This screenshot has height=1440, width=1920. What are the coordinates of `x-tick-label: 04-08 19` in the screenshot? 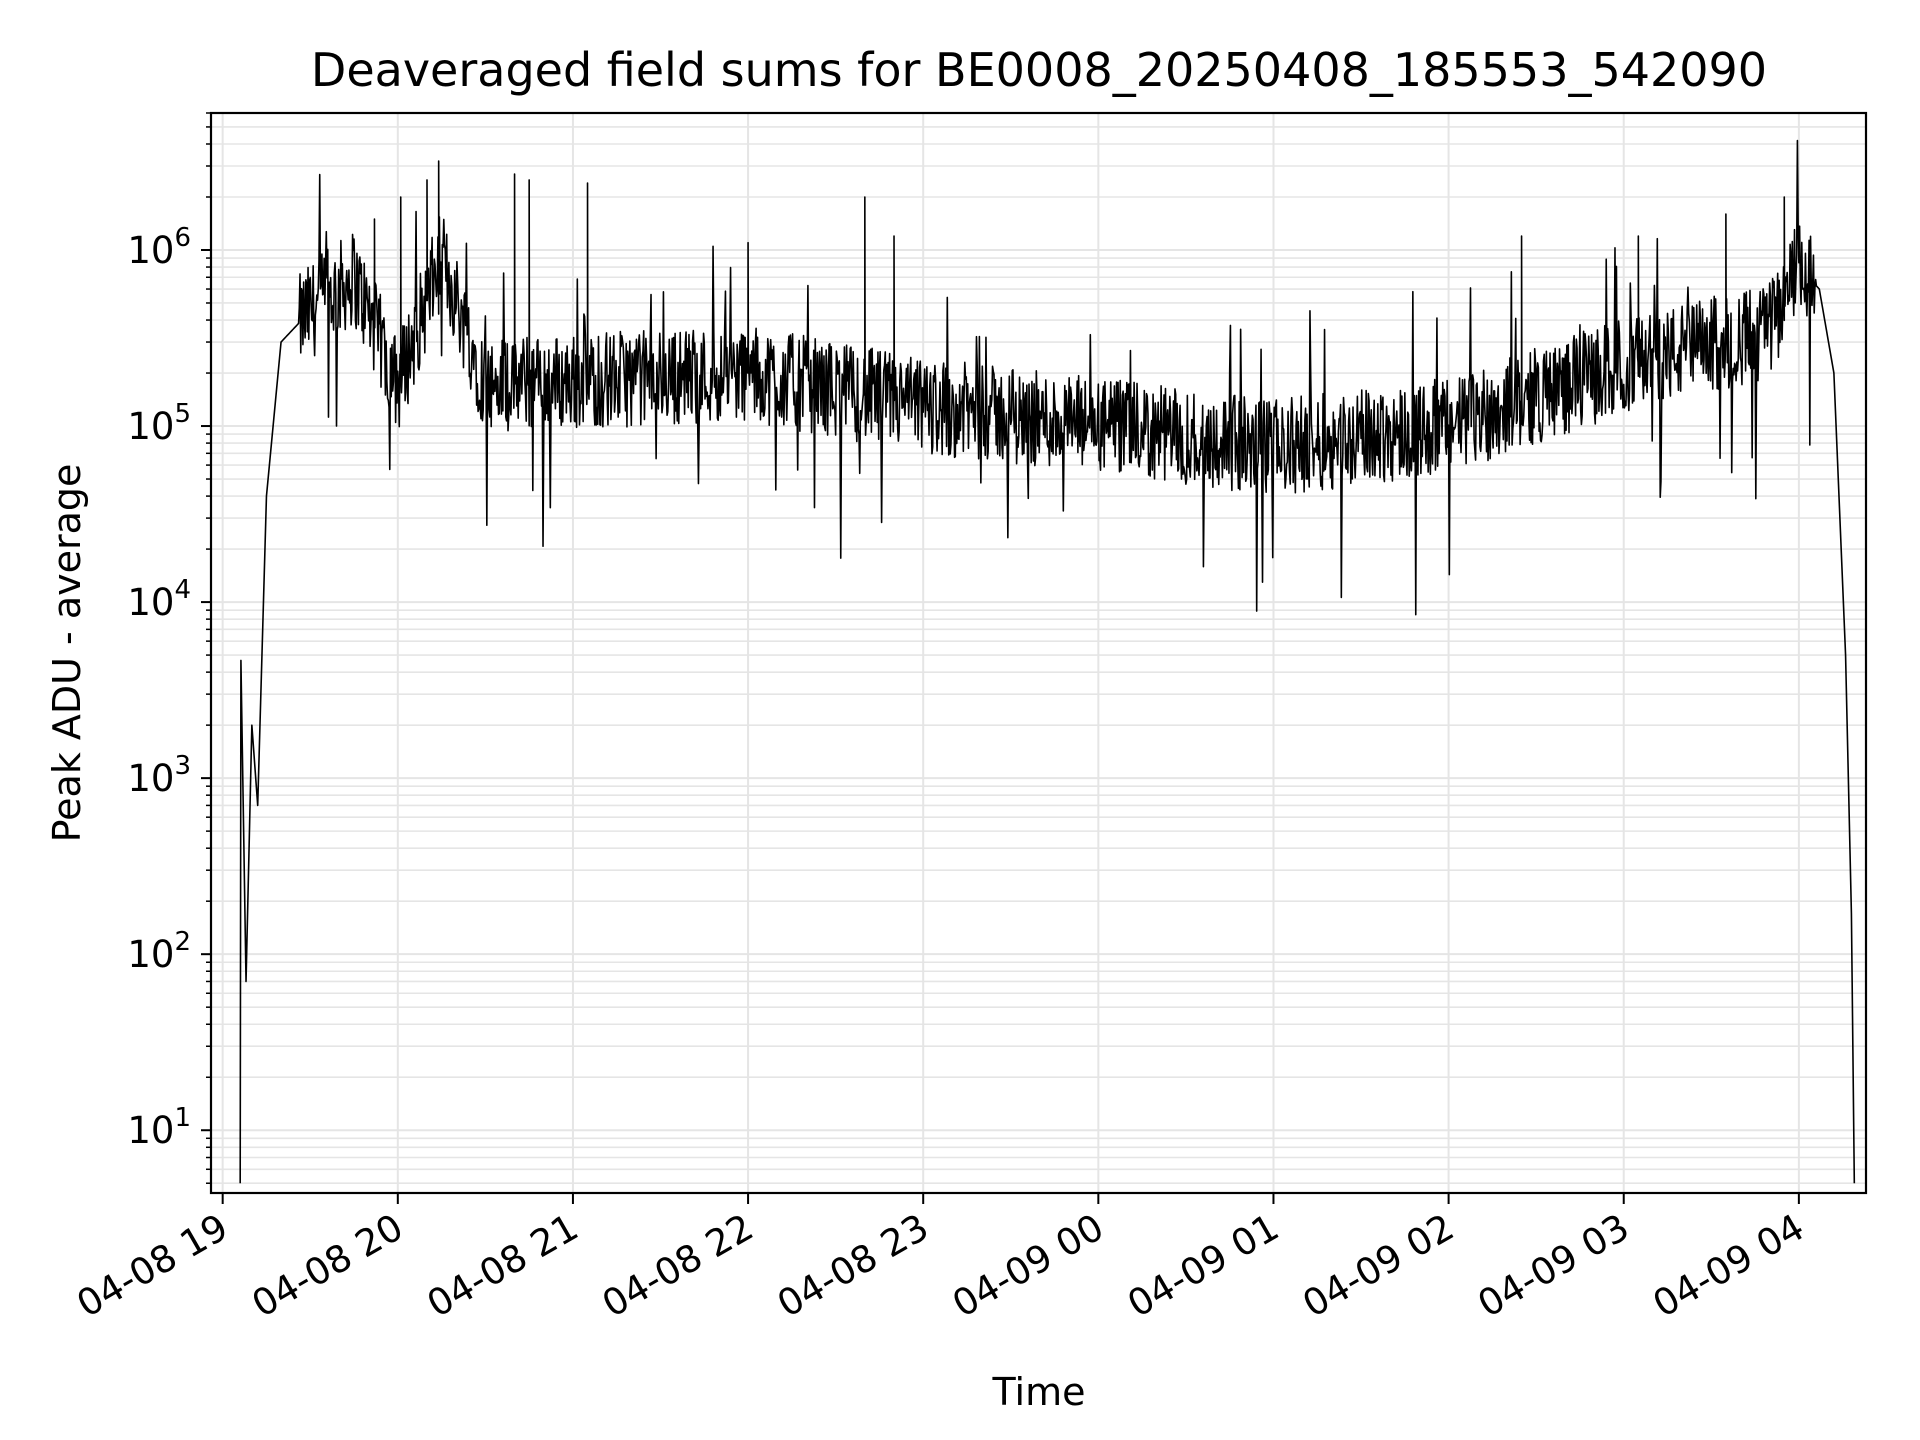 It's located at (153, 1266).